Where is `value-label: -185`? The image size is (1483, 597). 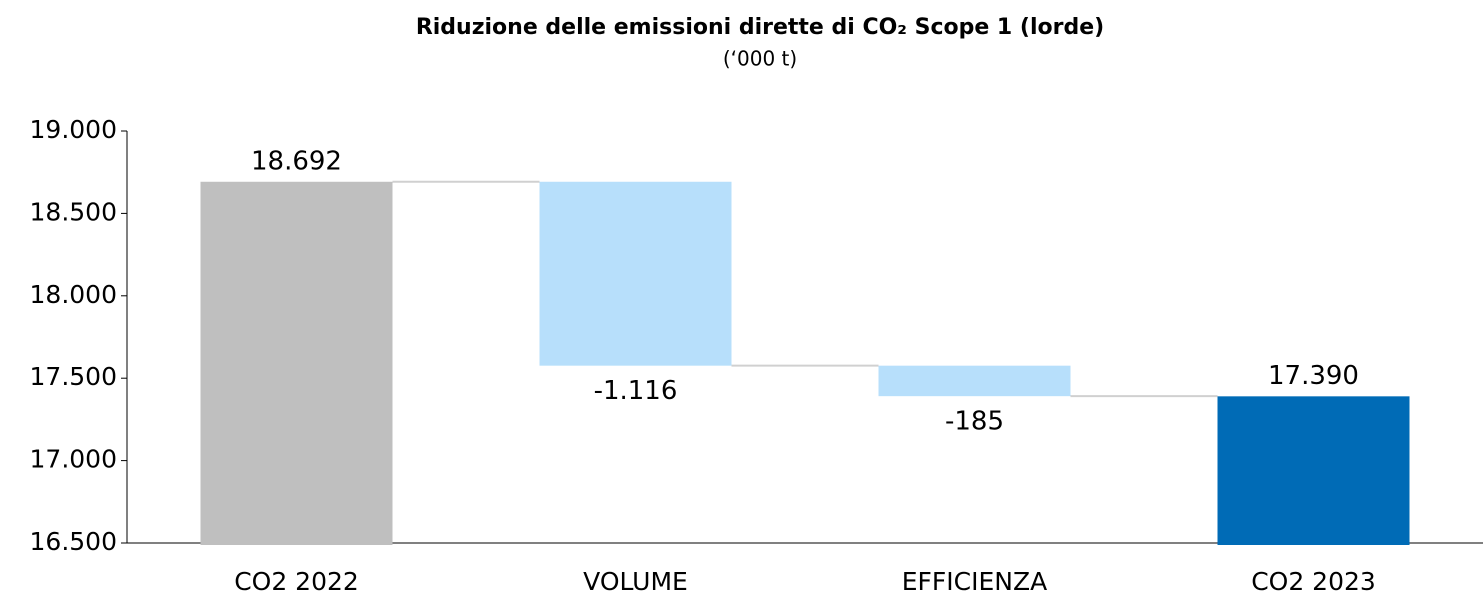
value-label: -185 is located at coordinates (974, 422).